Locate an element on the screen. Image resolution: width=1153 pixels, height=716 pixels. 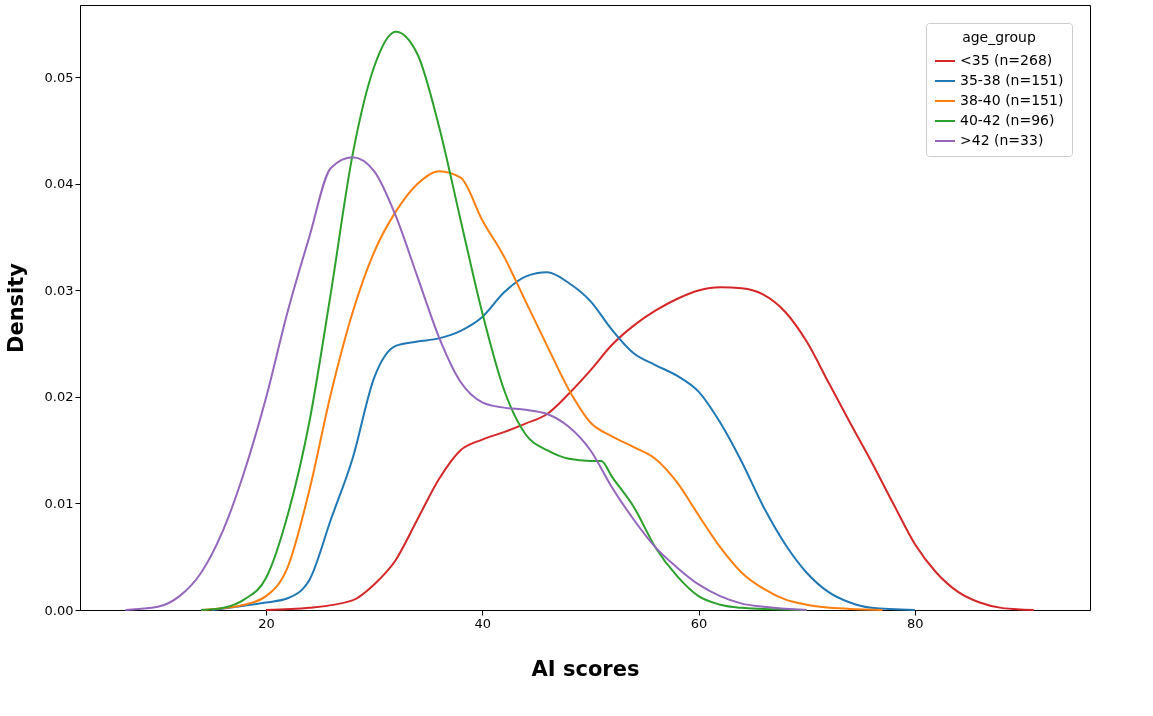
y-tick-label: 0.04 is located at coordinates (59, 184).